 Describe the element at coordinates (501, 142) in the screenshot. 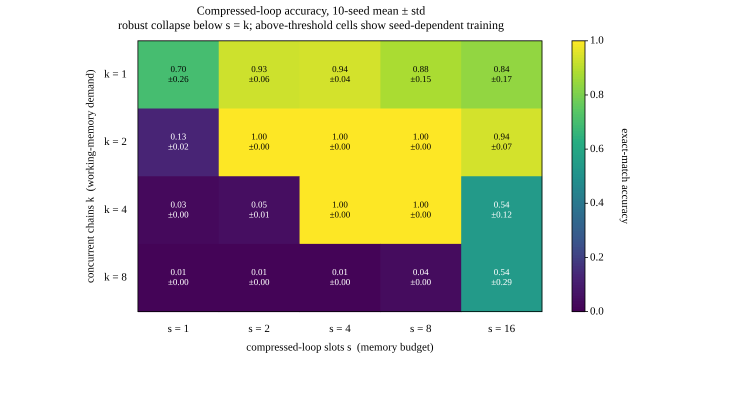

I see `data-label: 0.94 ±0.07` at that location.